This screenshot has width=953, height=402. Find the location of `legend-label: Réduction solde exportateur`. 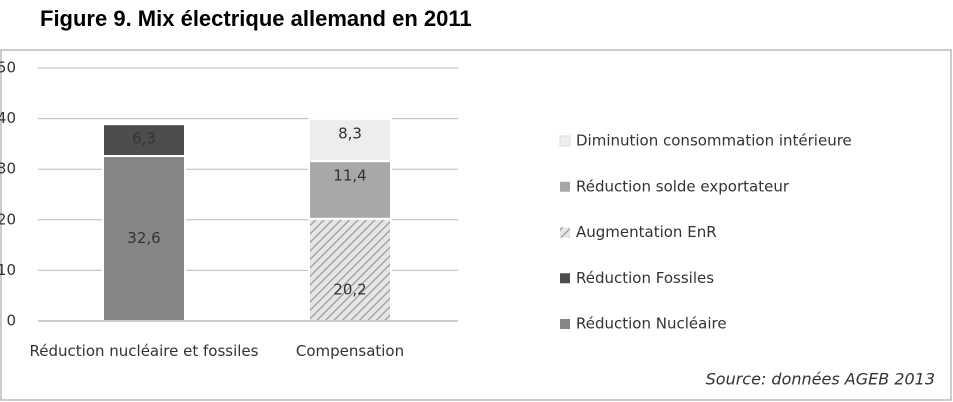

legend-label: Réduction solde exportateur is located at coordinates (683, 186).